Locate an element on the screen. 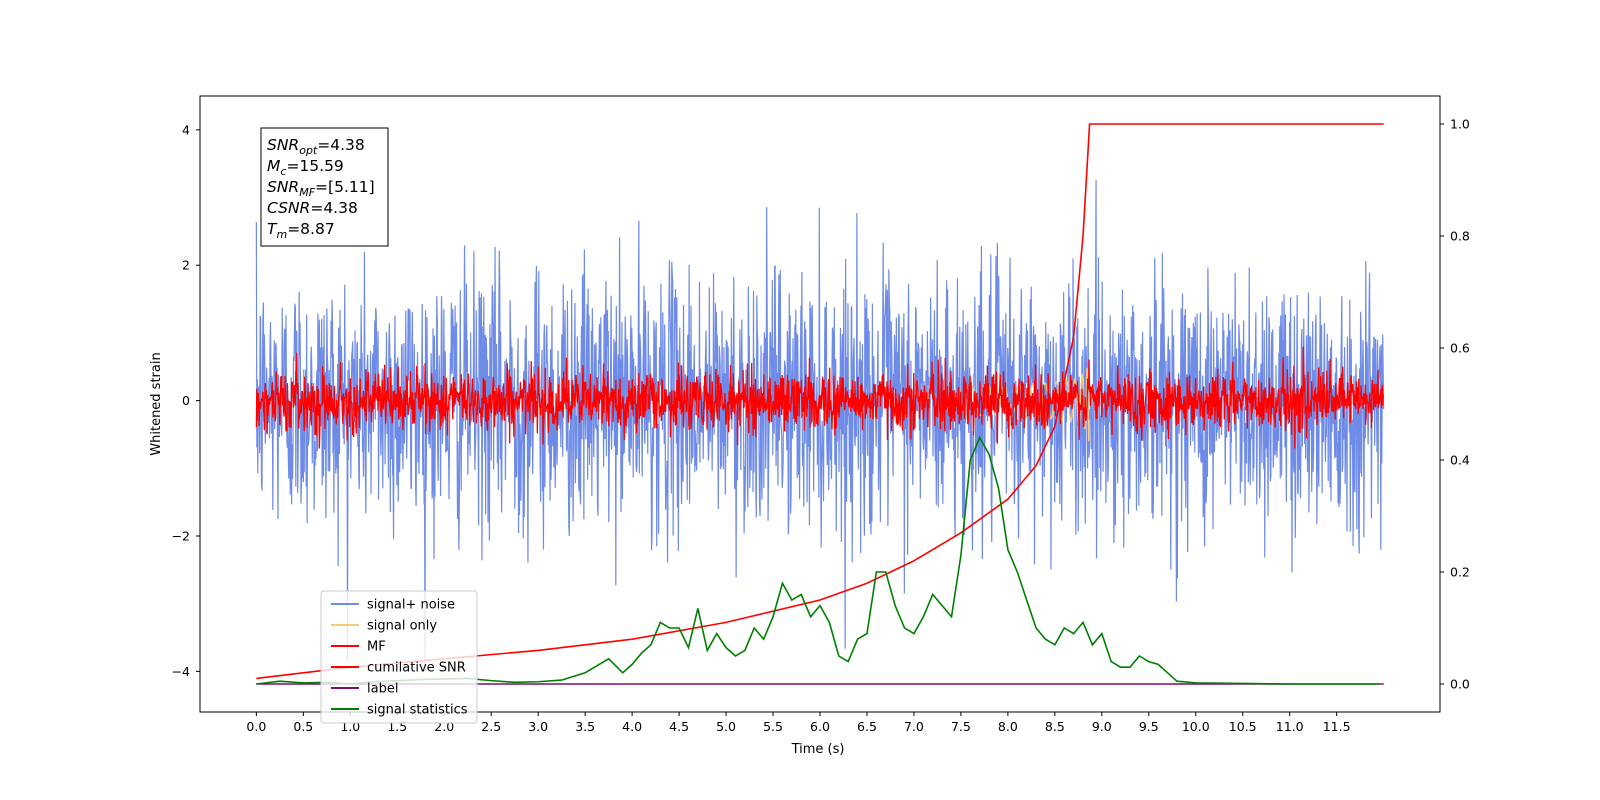 The image size is (1600, 800). info-symbol: CSNR is located at coordinates (288, 208).